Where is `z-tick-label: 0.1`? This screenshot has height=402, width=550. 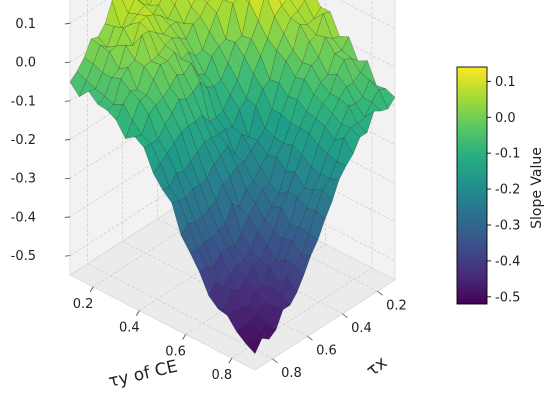 z-tick-label: 0.1 is located at coordinates (25, 24).